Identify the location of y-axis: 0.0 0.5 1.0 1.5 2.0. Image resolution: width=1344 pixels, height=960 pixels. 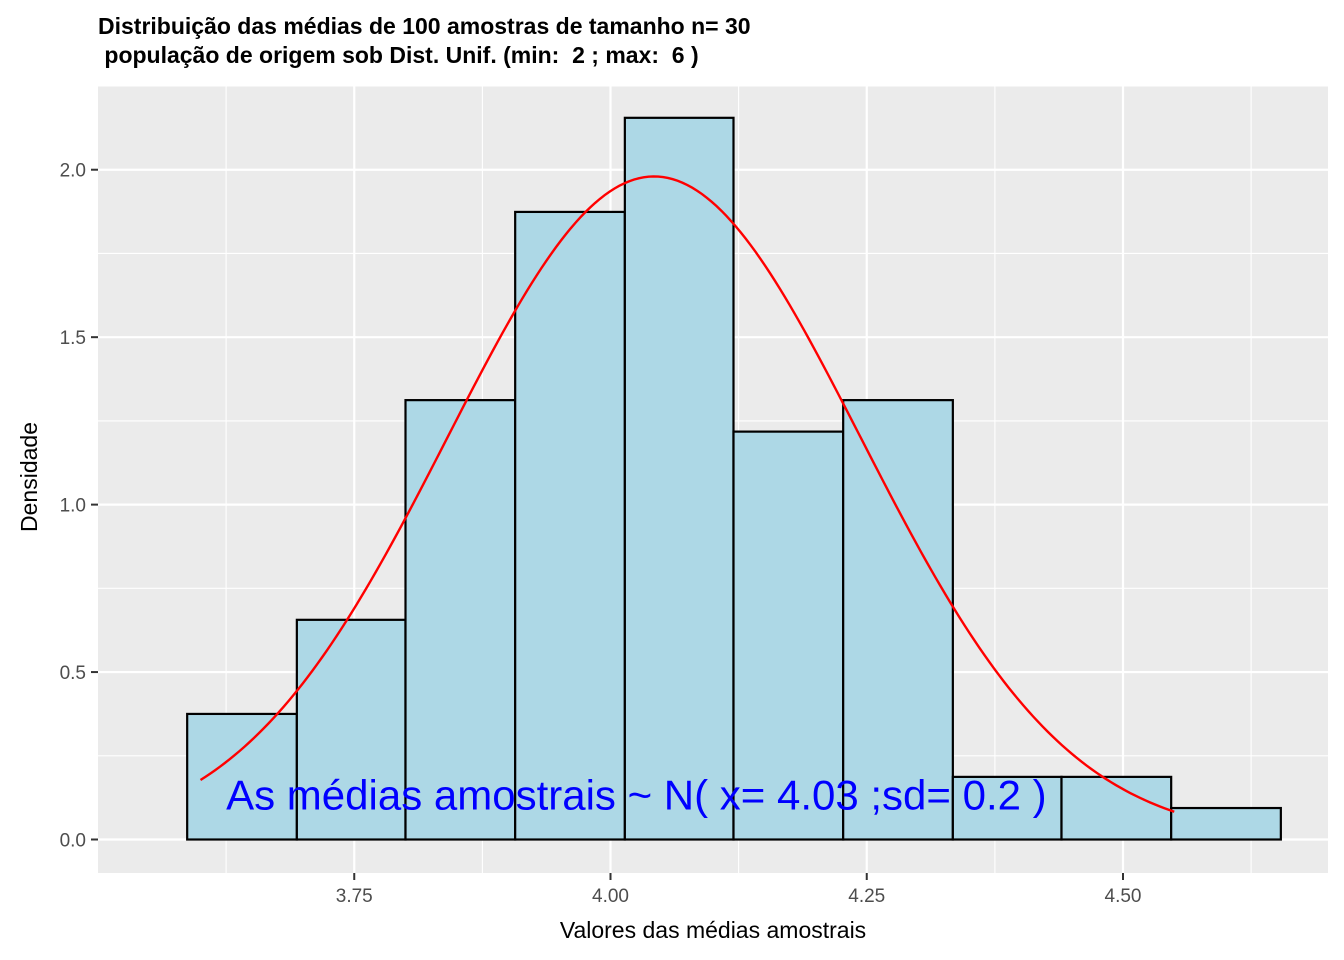
(79, 506).